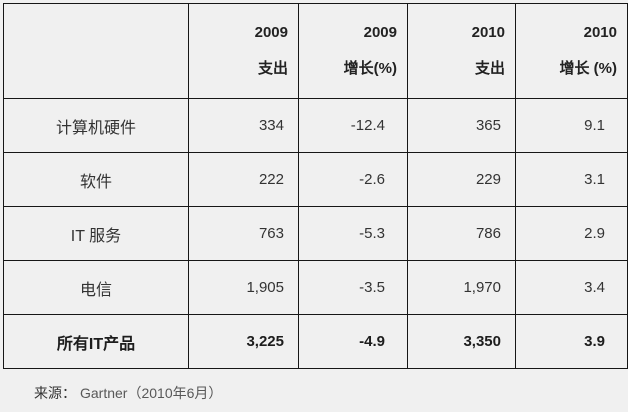  What do you see at coordinates (243, 341) in the screenshot?
I see `value-cell-2009-spend: 3,225` at bounding box center [243, 341].